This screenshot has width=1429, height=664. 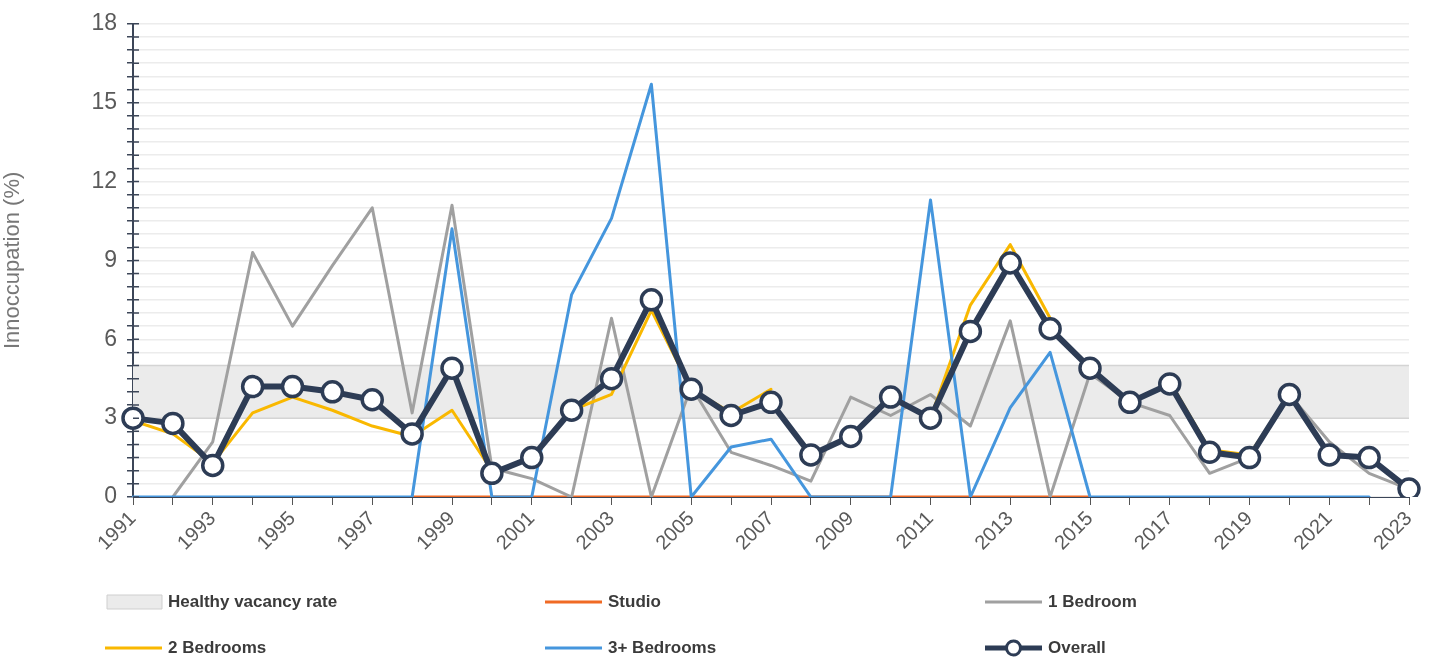 What do you see at coordinates (12, 260) in the screenshot?
I see `y-axis-title: Innoccupation (%)` at bounding box center [12, 260].